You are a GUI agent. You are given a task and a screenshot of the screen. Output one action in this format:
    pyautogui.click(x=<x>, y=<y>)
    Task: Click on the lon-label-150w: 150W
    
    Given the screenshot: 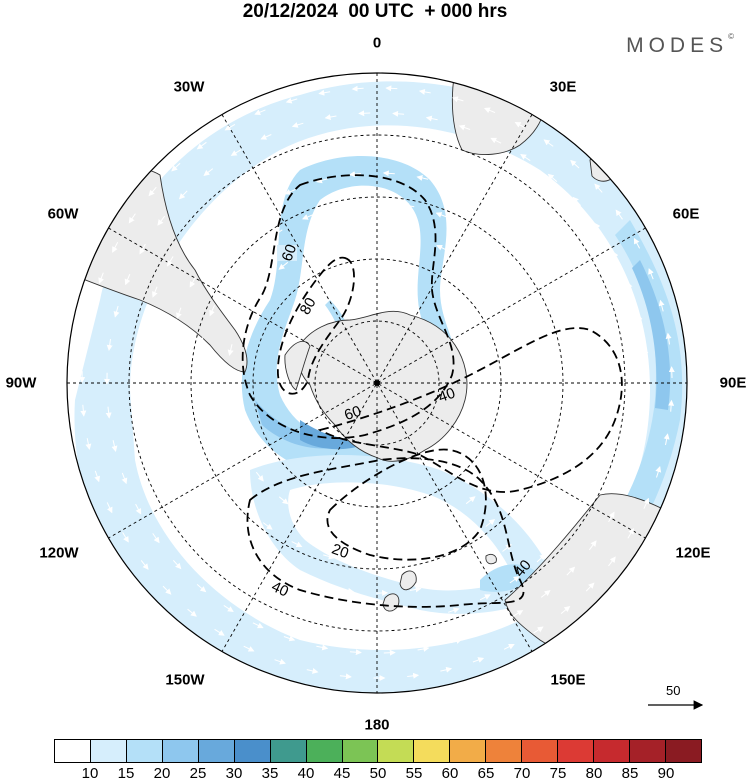 What is the action you would take?
    pyautogui.click(x=185, y=680)
    